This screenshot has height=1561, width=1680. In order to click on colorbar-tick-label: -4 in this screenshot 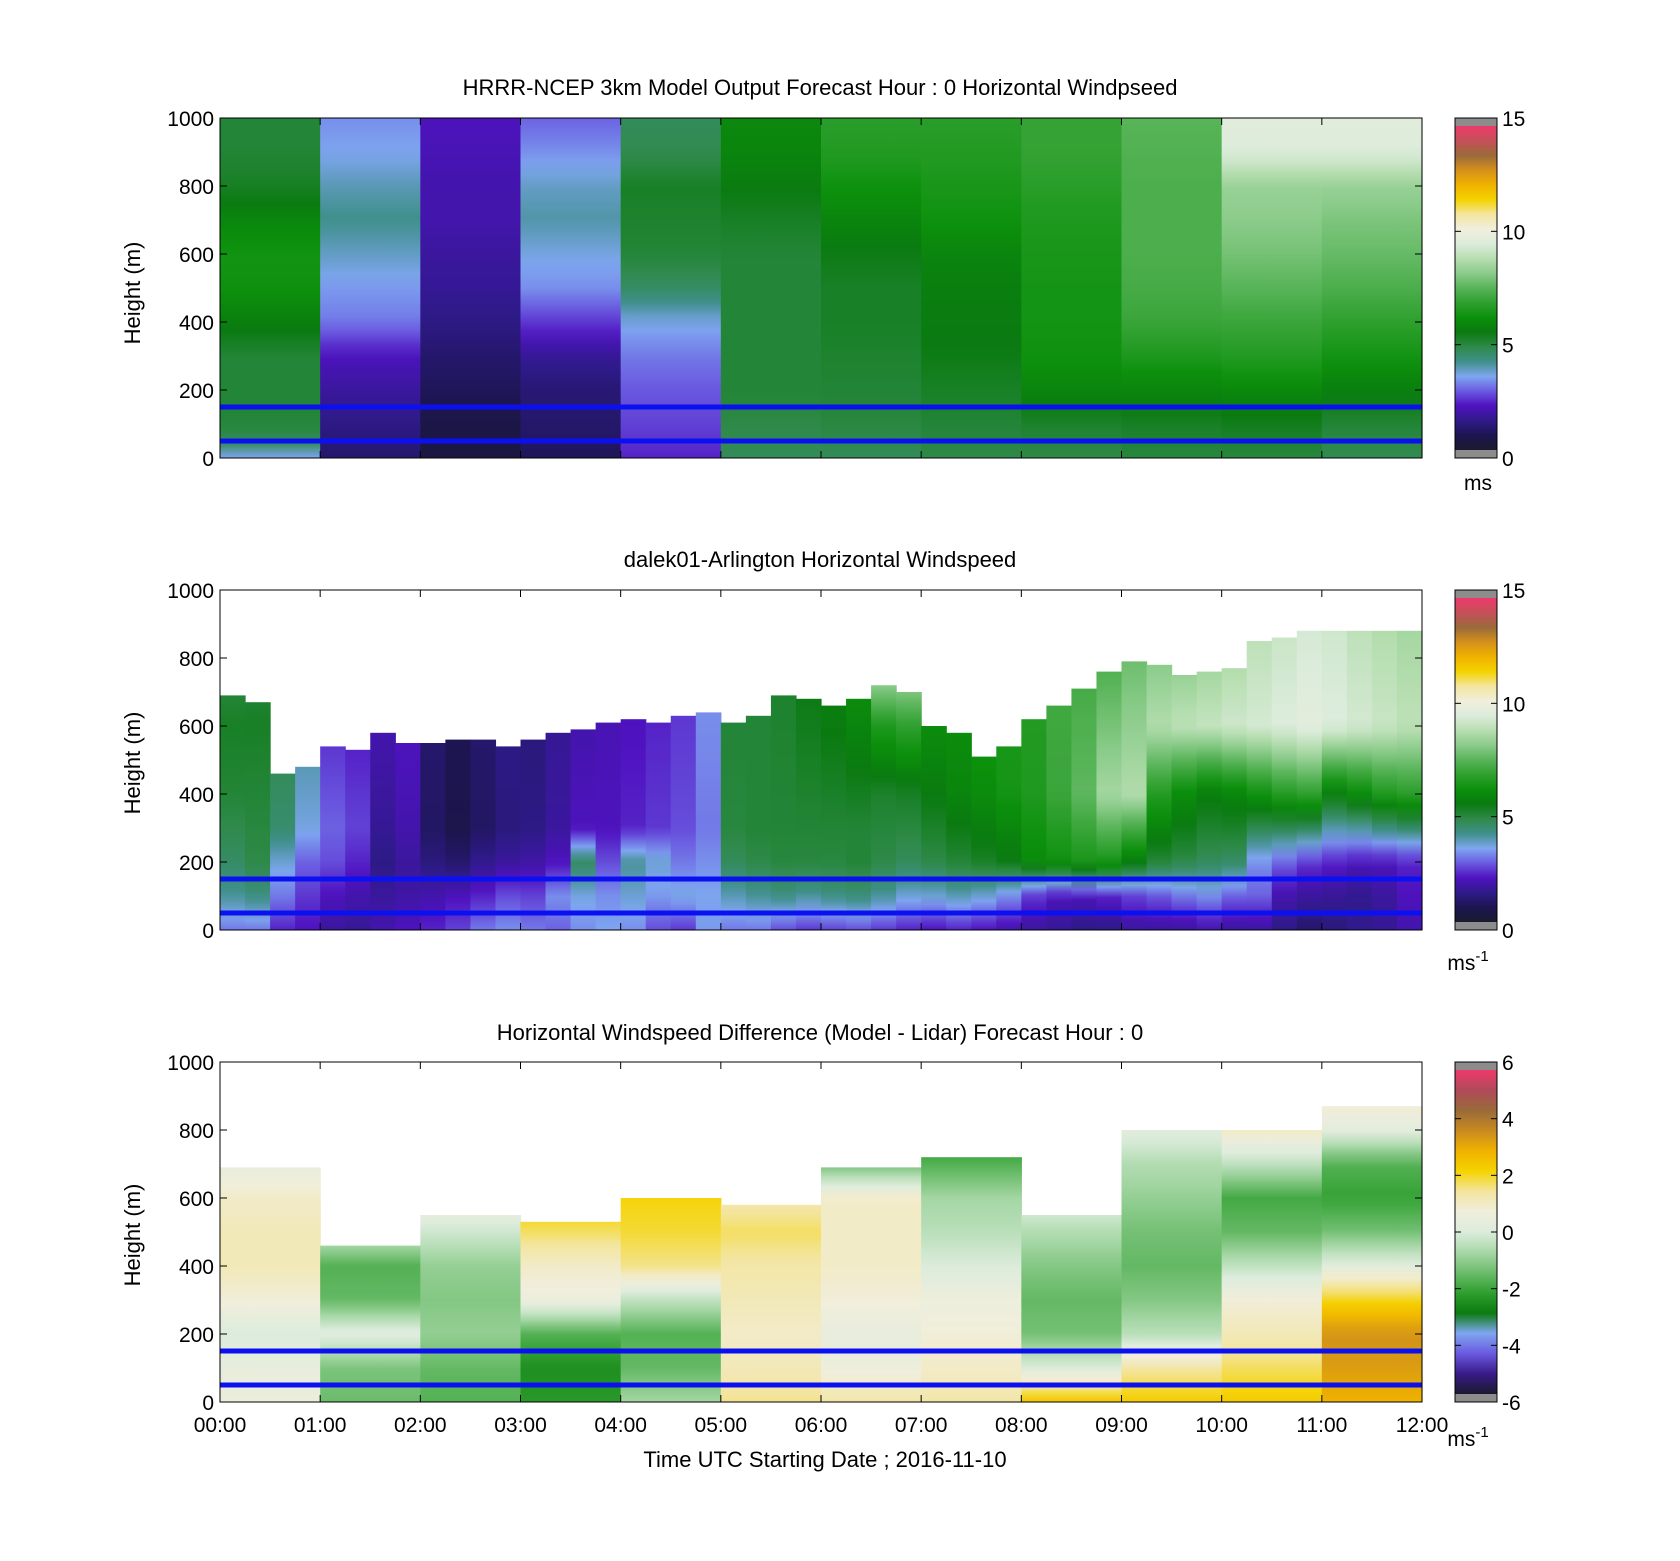, I will do `click(1511, 1346)`.